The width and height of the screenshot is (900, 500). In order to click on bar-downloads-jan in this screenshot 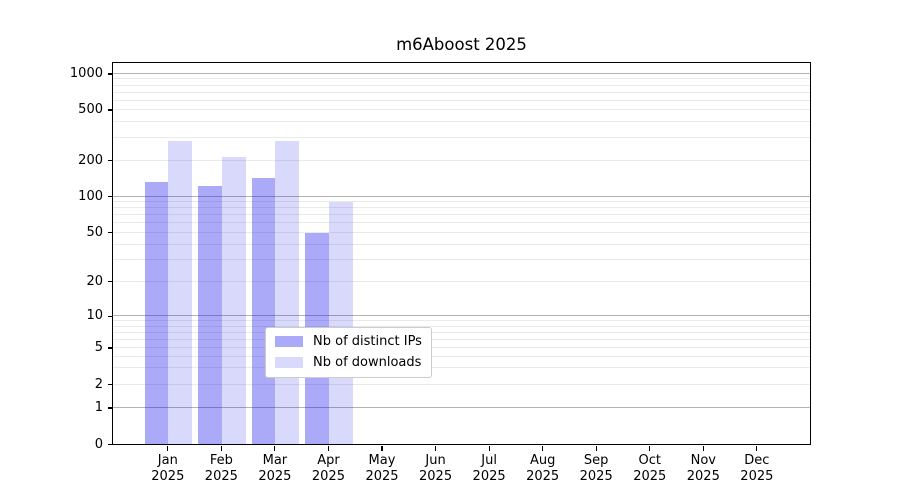, I will do `click(180, 292)`.